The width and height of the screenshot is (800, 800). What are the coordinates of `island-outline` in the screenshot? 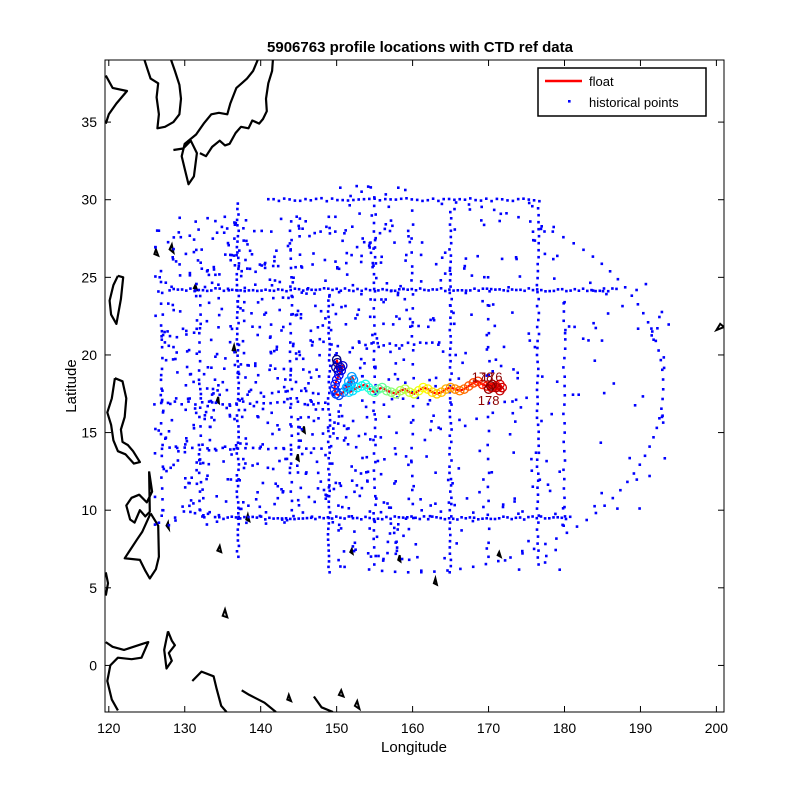 It's located at (297, 458).